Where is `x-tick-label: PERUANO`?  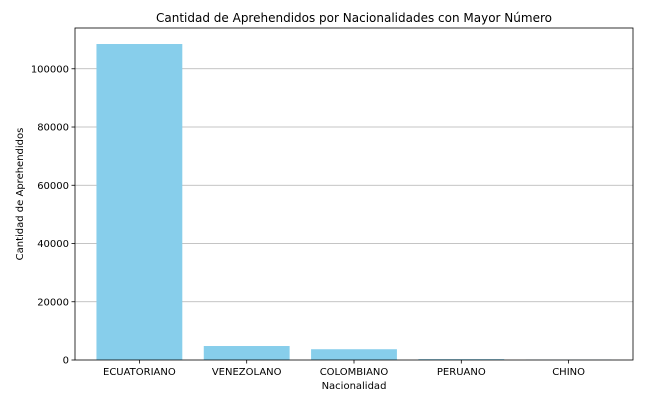 x-tick-label: PERUANO is located at coordinates (461, 372).